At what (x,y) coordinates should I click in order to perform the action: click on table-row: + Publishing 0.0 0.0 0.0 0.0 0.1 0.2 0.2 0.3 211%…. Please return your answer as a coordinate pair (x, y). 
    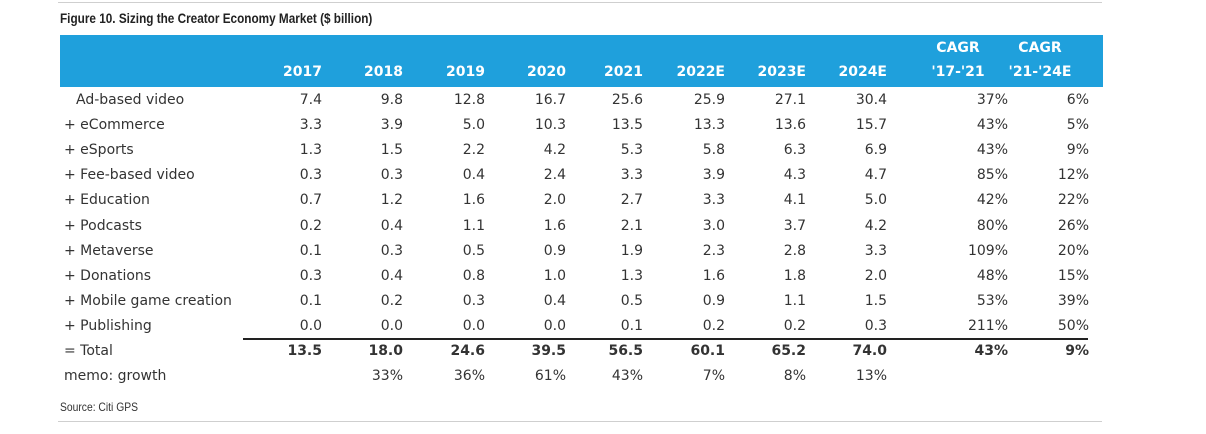
    Looking at the image, I should click on (581, 328).